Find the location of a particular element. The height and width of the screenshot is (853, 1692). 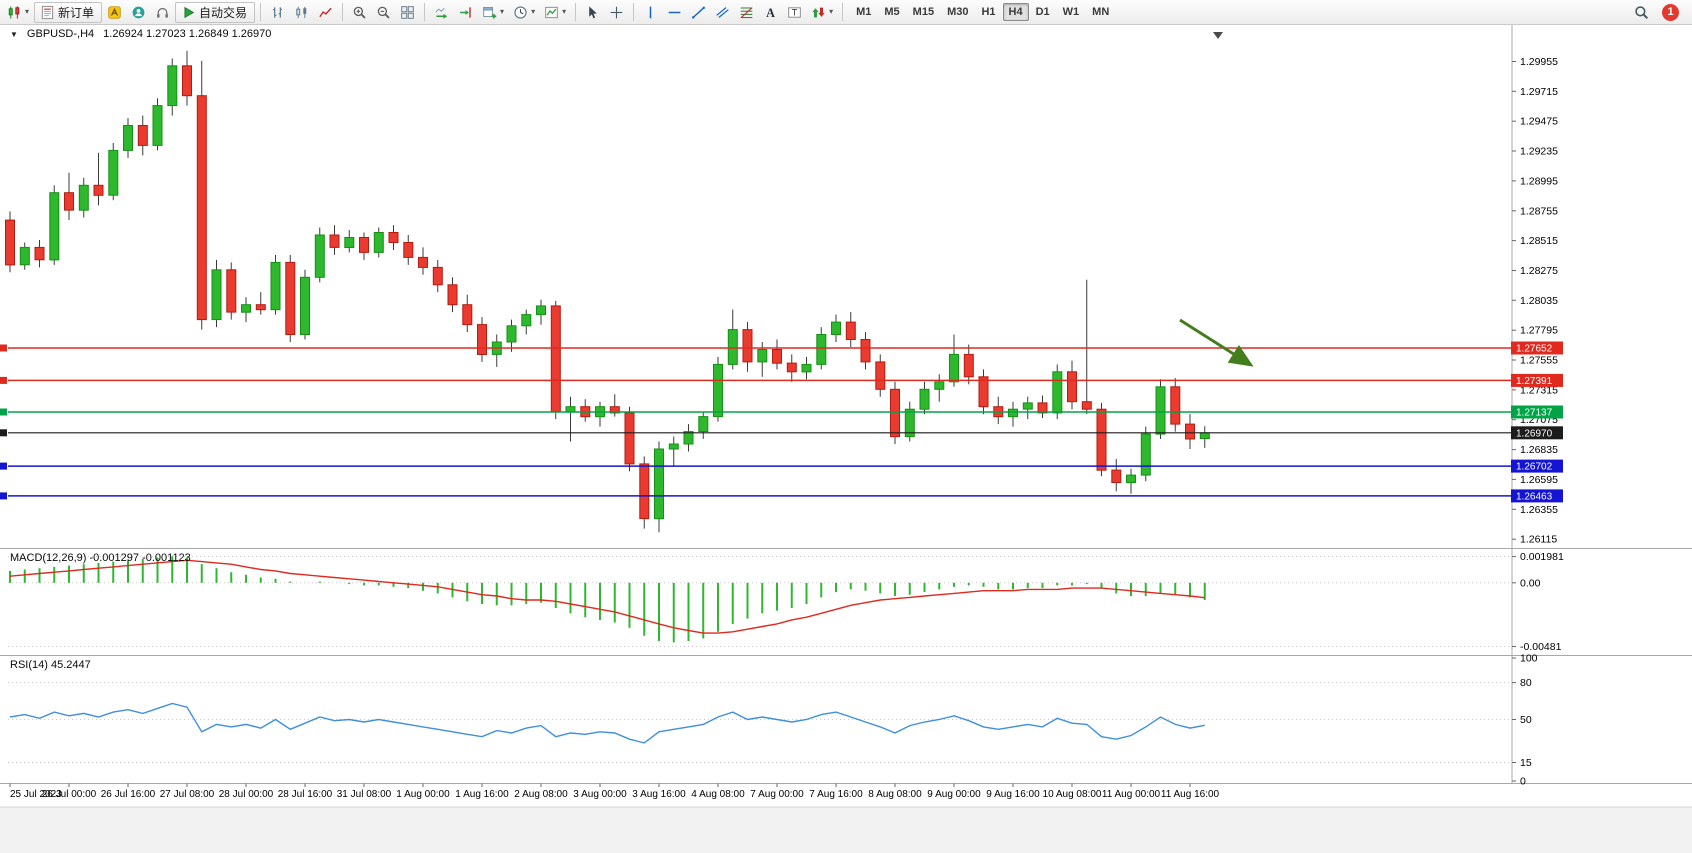

timeframe-d1-button: D1 is located at coordinates (1042, 12).